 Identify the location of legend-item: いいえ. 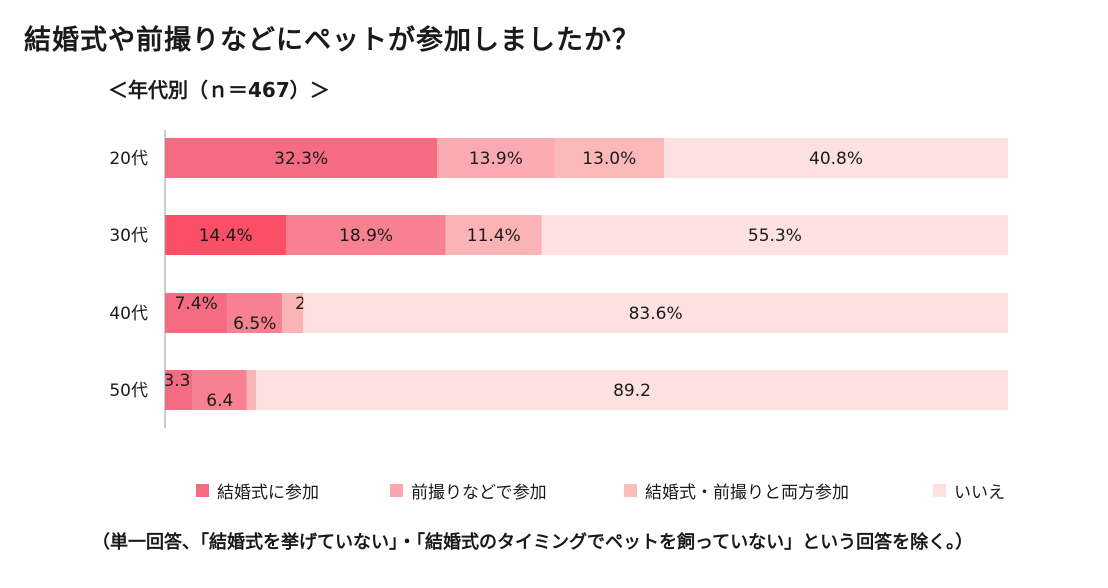
(969, 490).